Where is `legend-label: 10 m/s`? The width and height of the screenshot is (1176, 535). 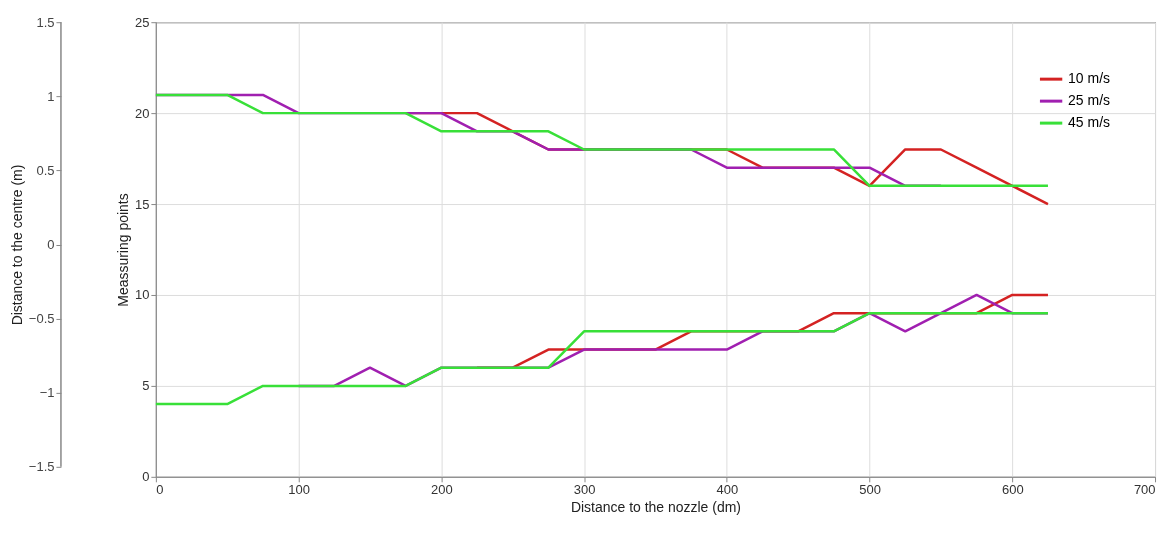
legend-label: 10 m/s is located at coordinates (1089, 78).